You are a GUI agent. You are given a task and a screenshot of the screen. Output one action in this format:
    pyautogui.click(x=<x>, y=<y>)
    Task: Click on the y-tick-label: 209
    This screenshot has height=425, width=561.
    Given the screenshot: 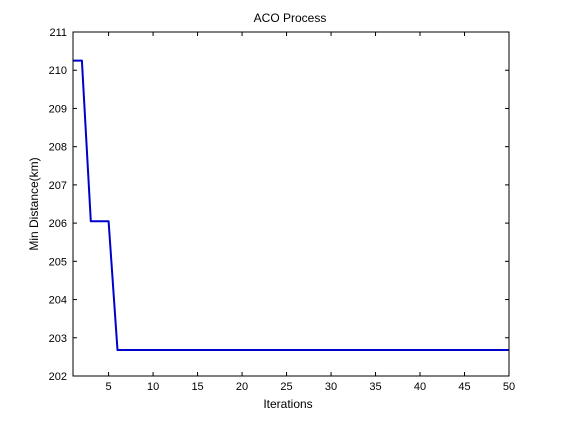 What is the action you would take?
    pyautogui.click(x=58, y=109)
    